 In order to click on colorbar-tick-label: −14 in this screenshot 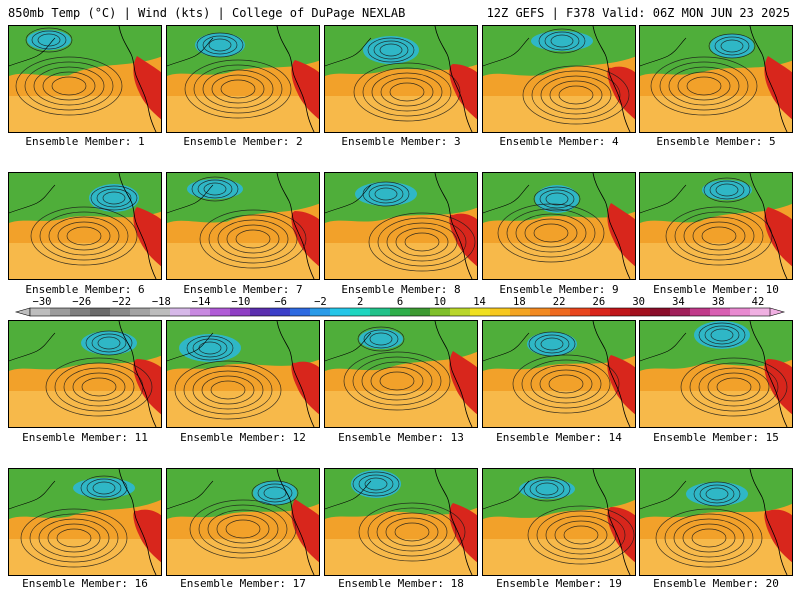, I will do `click(201, 302)`.